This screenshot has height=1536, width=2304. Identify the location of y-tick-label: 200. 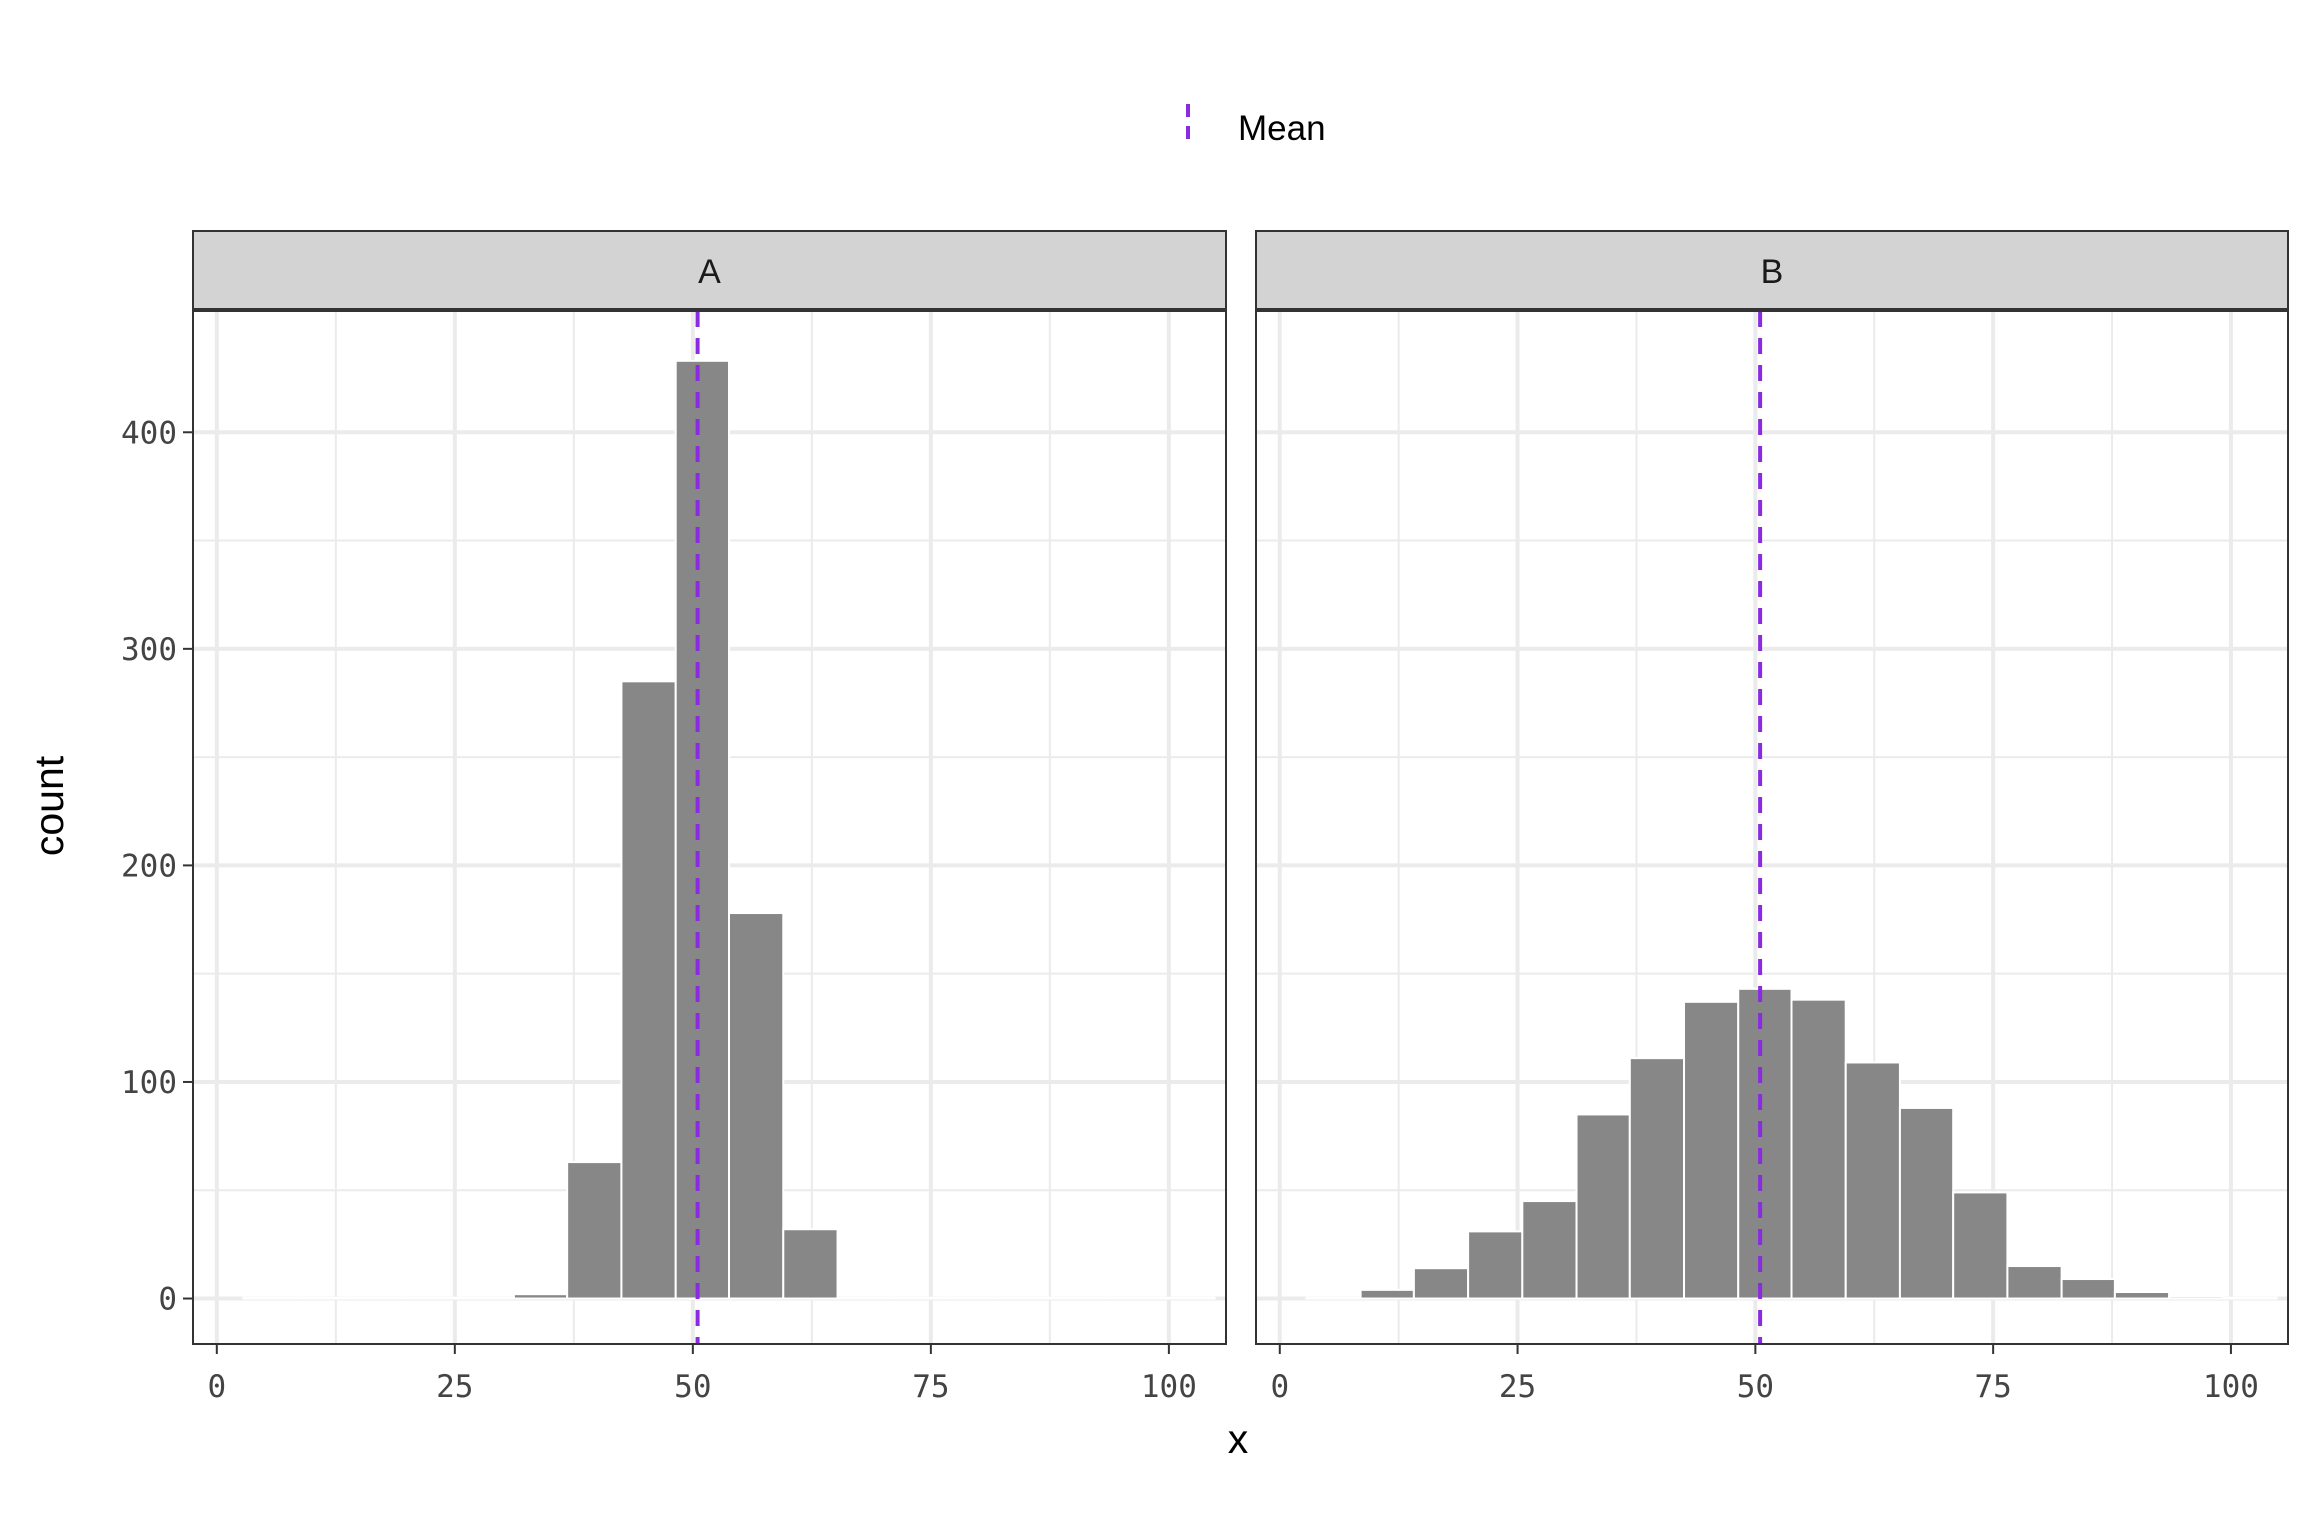
(149, 866).